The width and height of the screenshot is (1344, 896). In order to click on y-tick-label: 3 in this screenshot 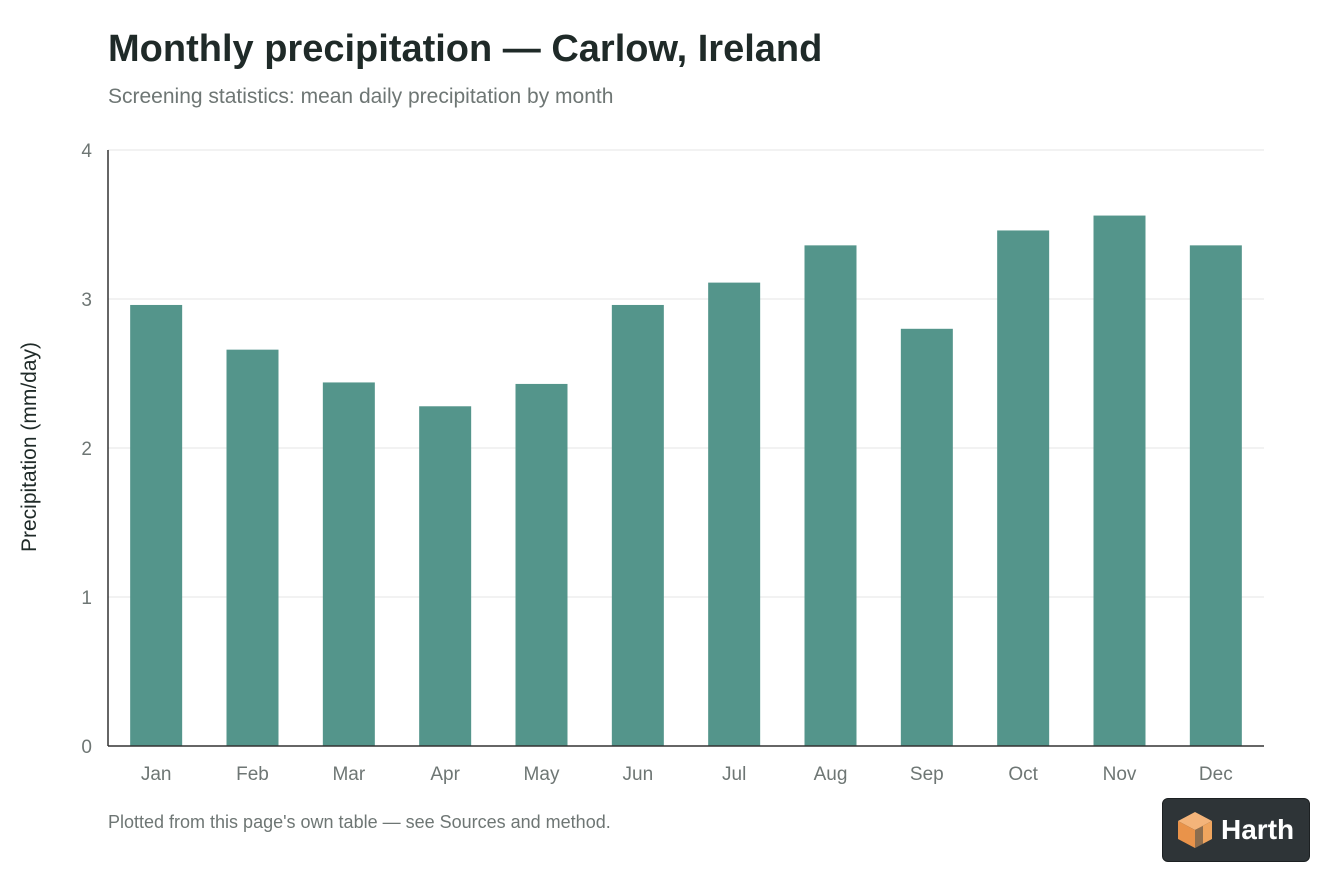, I will do `click(86, 300)`.